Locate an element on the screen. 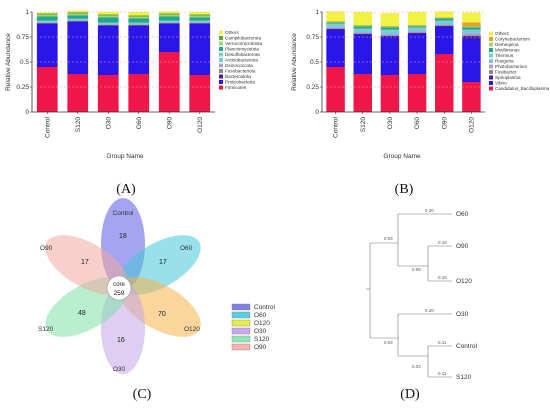 The image size is (550, 416). petal-o90 is located at coordinates (86, 265).